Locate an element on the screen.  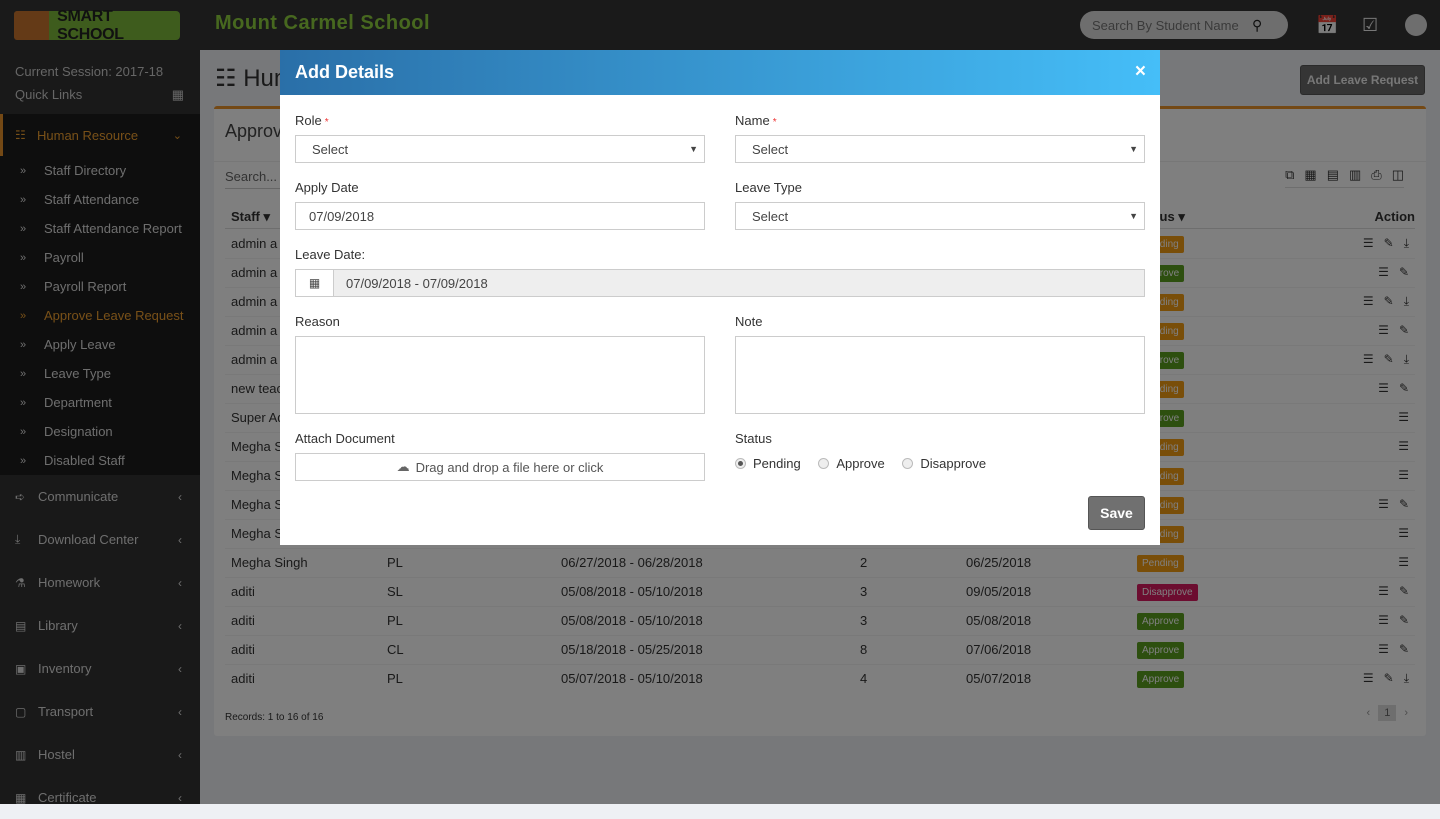
status-radio-group: Pending Approve Disapprove is located at coordinates (867, 464).